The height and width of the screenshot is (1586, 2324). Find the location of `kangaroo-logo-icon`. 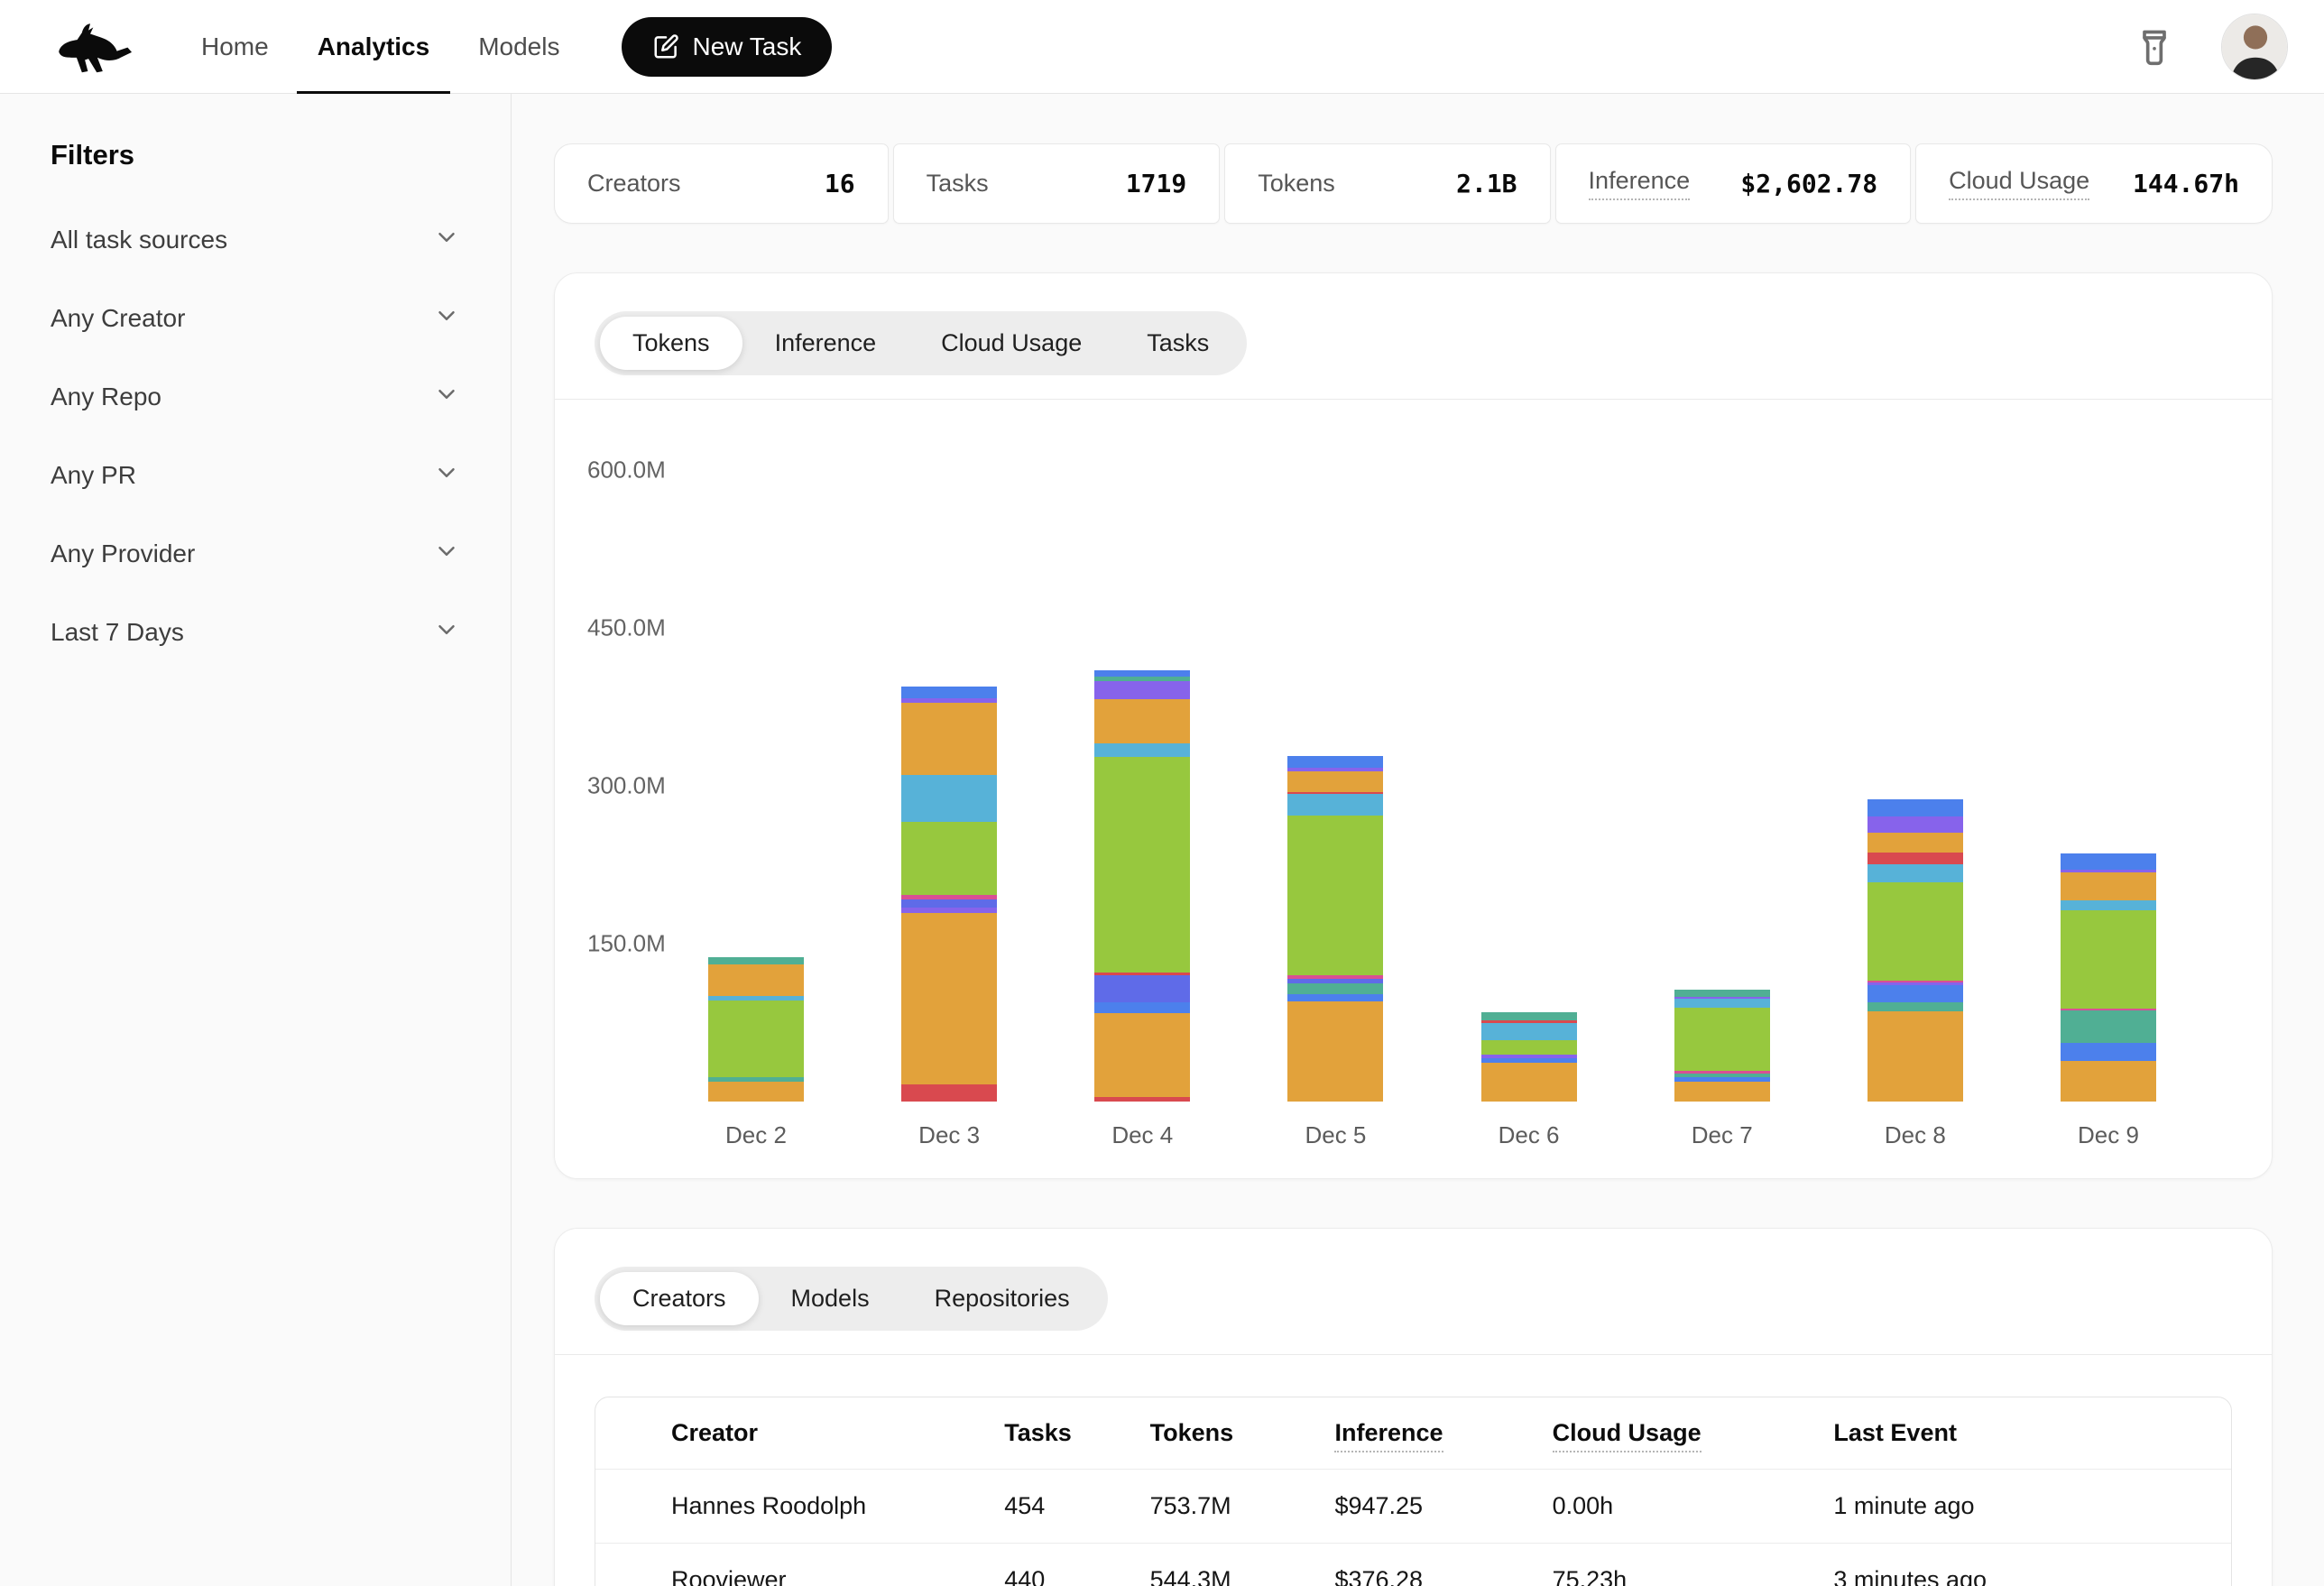

kangaroo-logo-icon is located at coordinates (92, 47).